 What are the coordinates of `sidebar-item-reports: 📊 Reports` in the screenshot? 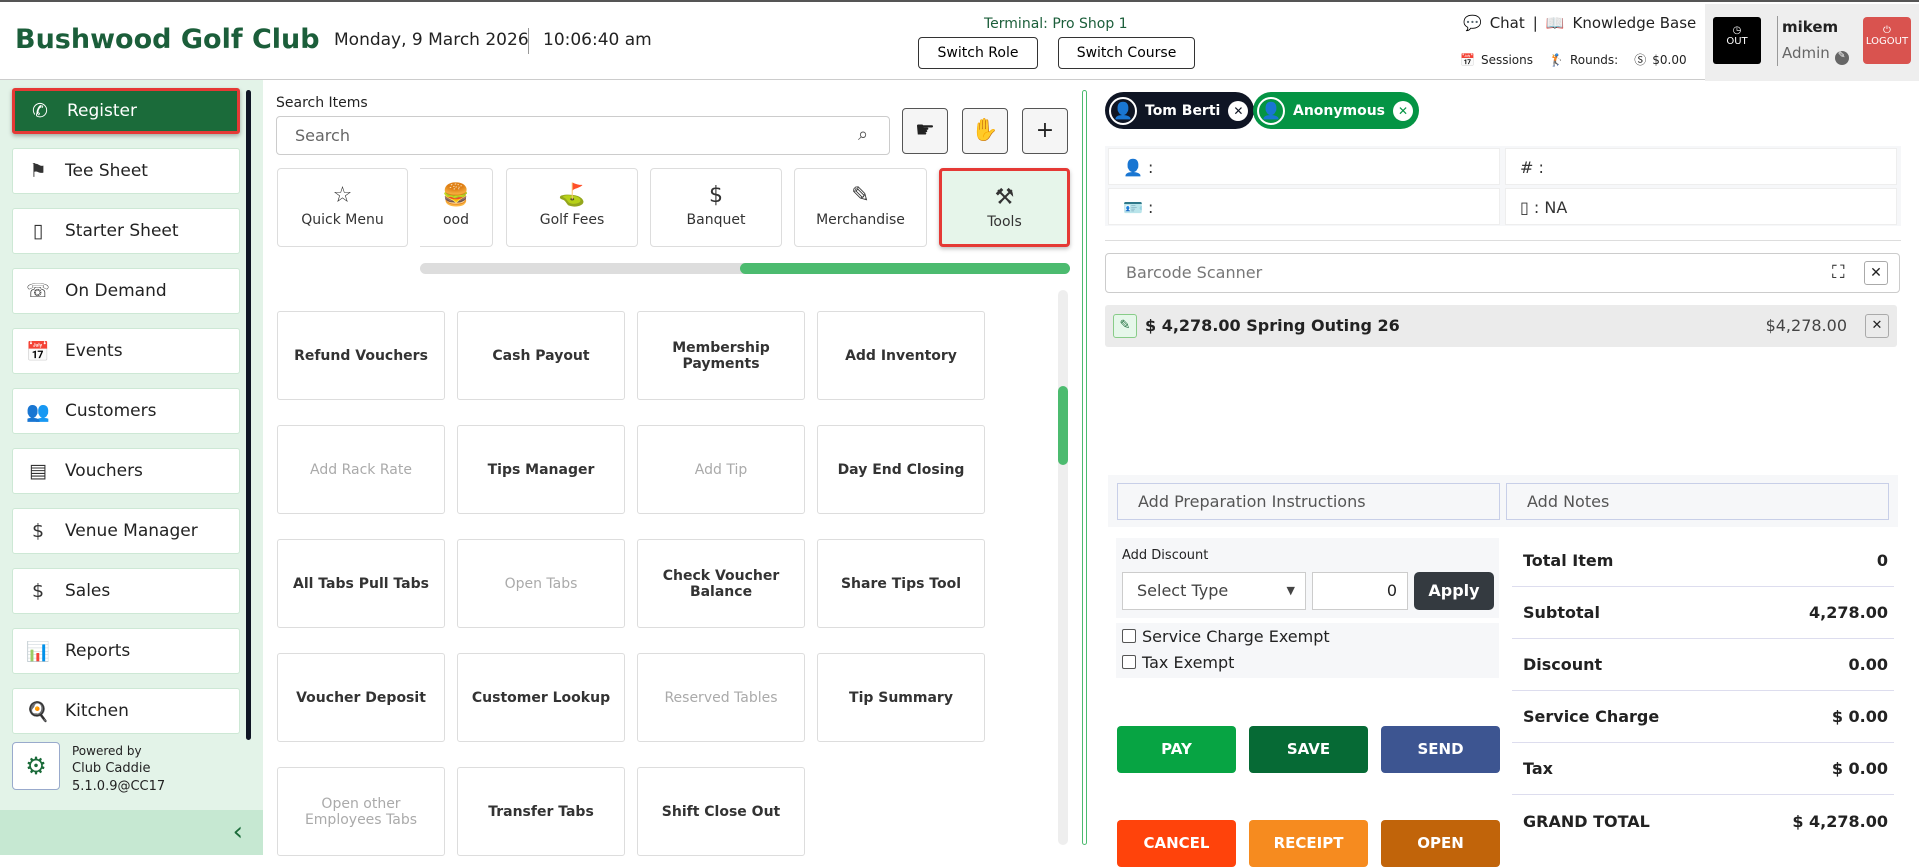 It's located at (126, 651).